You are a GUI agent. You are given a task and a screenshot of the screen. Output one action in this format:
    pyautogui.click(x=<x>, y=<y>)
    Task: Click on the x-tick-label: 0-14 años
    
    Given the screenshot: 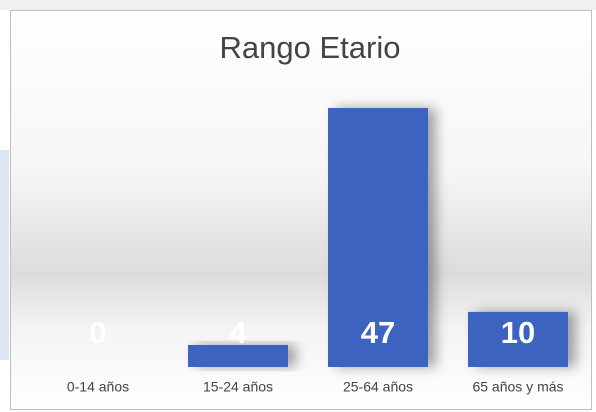 What is the action you would take?
    pyautogui.click(x=98, y=387)
    